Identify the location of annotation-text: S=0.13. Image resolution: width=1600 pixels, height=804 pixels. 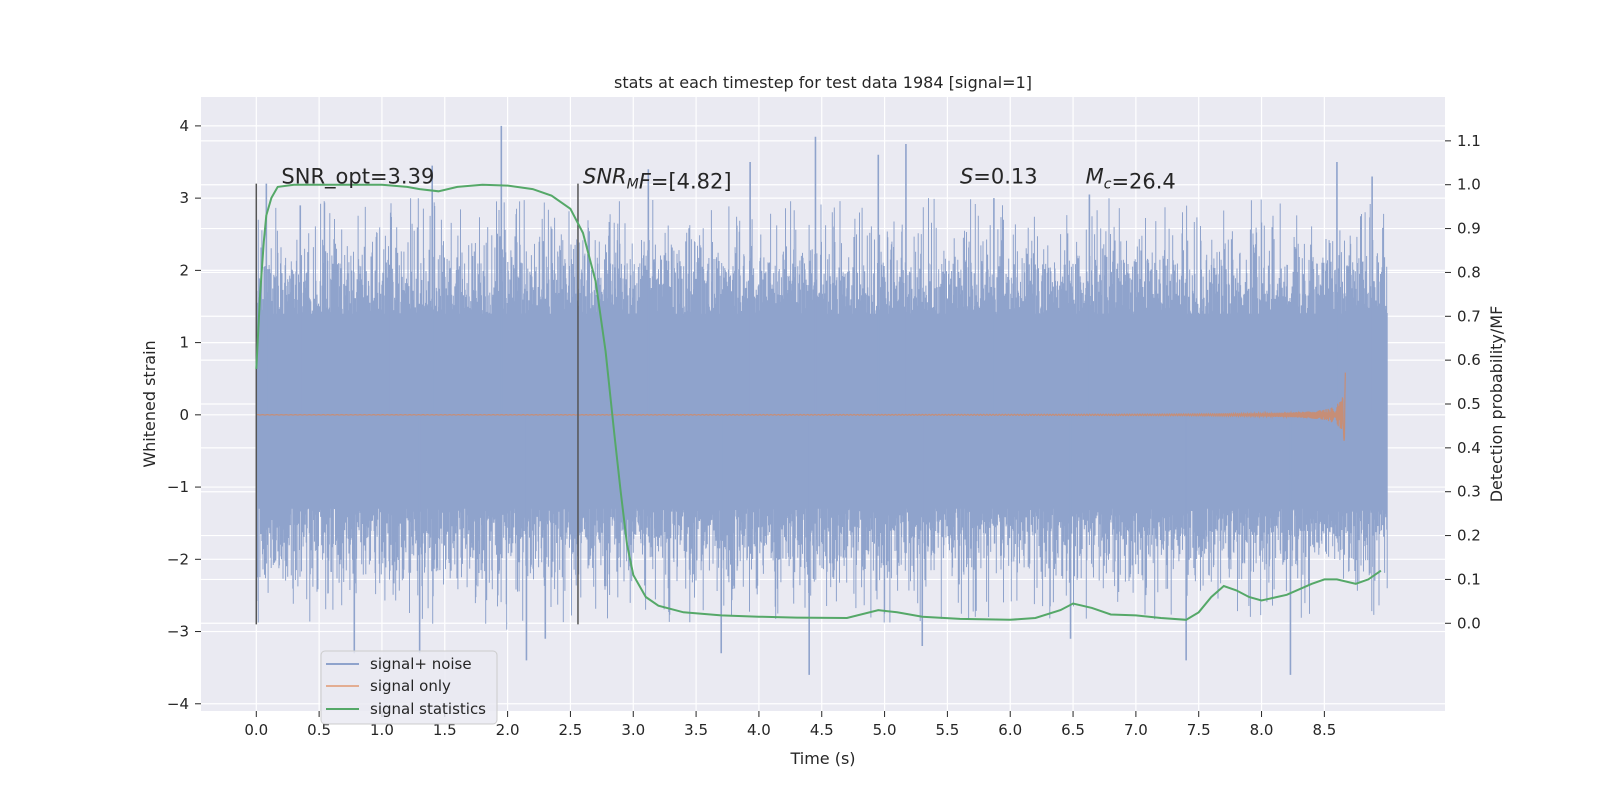
(999, 177).